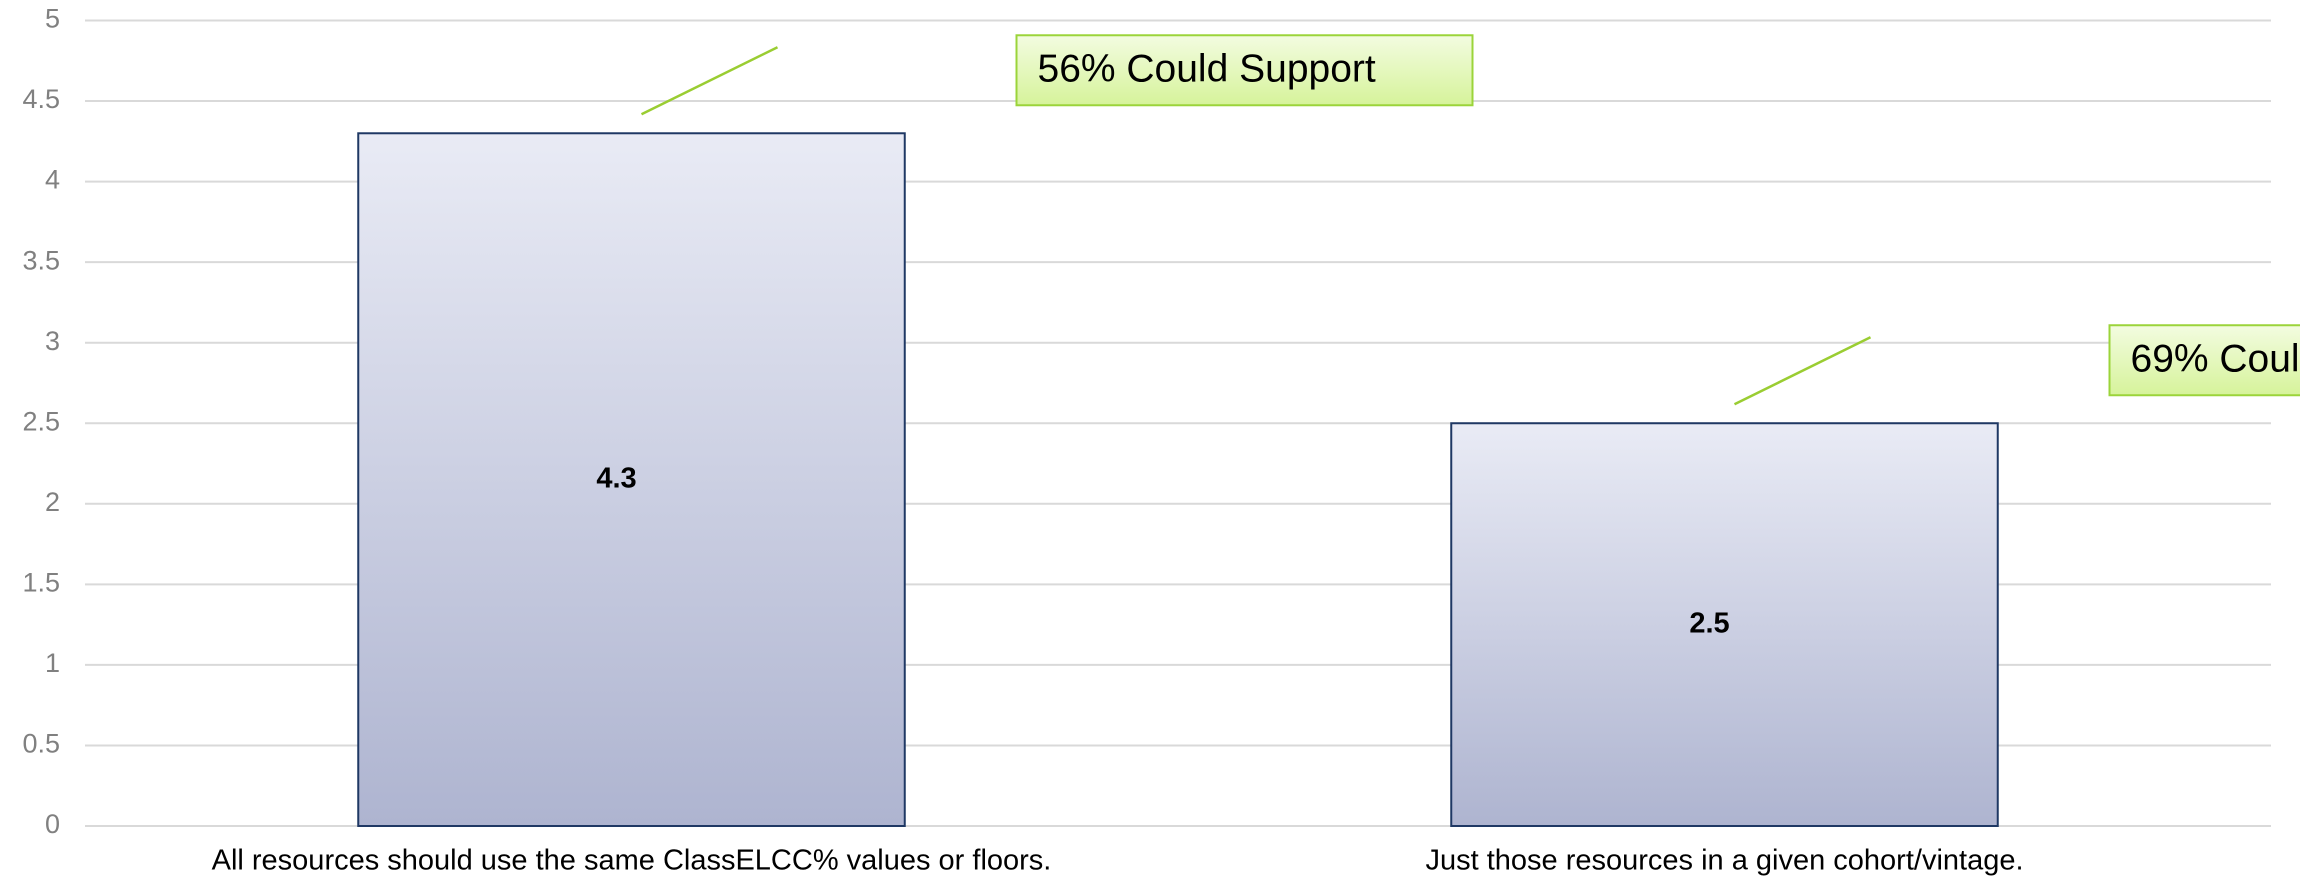 Image resolution: width=2300 pixels, height=882 pixels. Describe the element at coordinates (41, 582) in the screenshot. I see `y-tick-label: 1.5` at that location.